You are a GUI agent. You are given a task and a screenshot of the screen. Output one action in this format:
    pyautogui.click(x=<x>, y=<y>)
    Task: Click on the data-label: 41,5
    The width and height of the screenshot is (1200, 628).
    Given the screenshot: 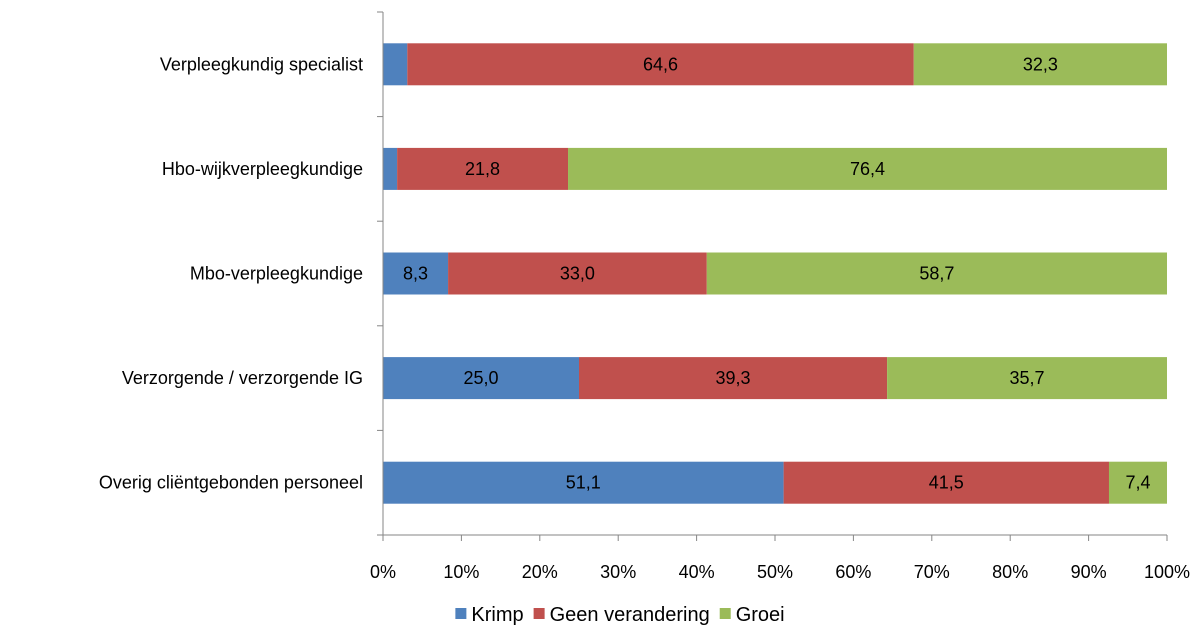 What is the action you would take?
    pyautogui.click(x=946, y=483)
    